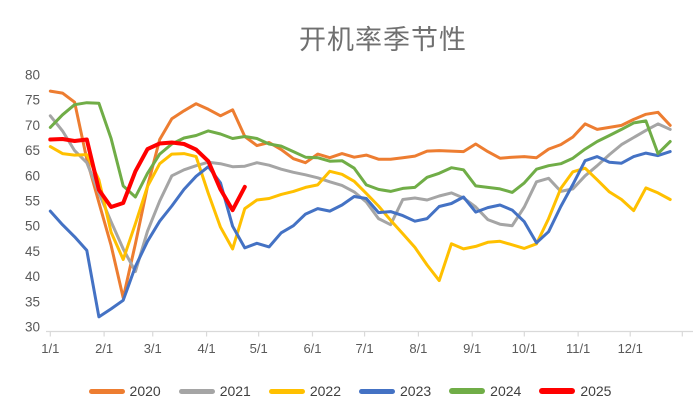  What do you see at coordinates (32, 226) in the screenshot?
I see `y-axis-label: 50` at bounding box center [32, 226].